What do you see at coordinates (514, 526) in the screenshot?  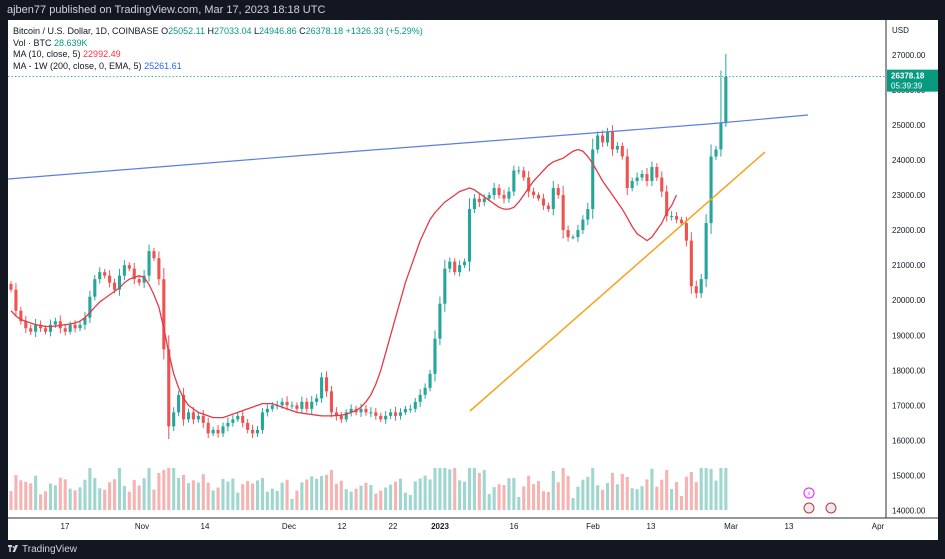 I see `time-axis-tick: 16` at bounding box center [514, 526].